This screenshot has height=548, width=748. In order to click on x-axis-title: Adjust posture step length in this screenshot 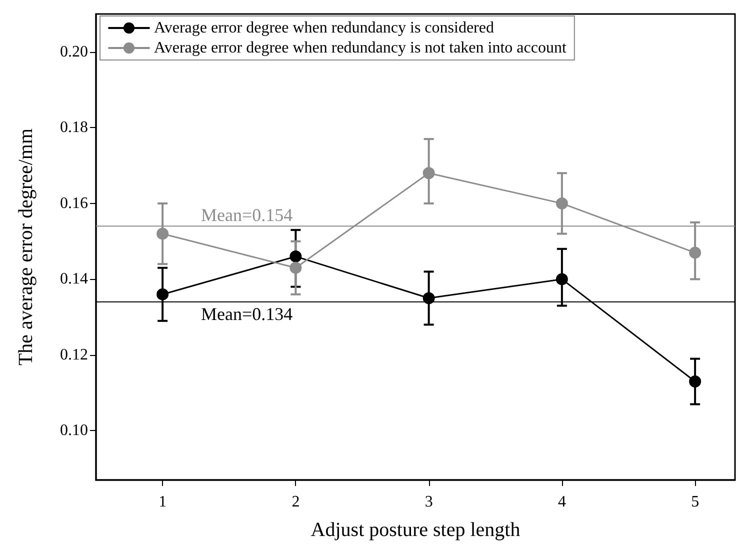, I will do `click(415, 530)`.